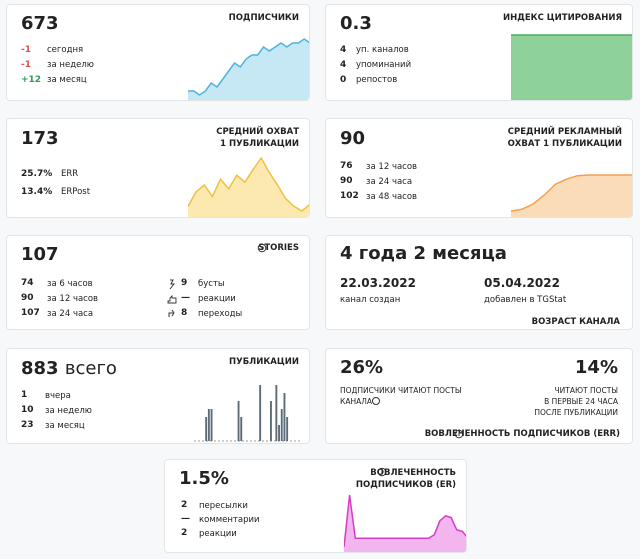 The width and height of the screenshot is (640, 559). What do you see at coordinates (257, 132) in the screenshot?
I see `title: СРЕДНИЙ ОХВАТ` at bounding box center [257, 132].